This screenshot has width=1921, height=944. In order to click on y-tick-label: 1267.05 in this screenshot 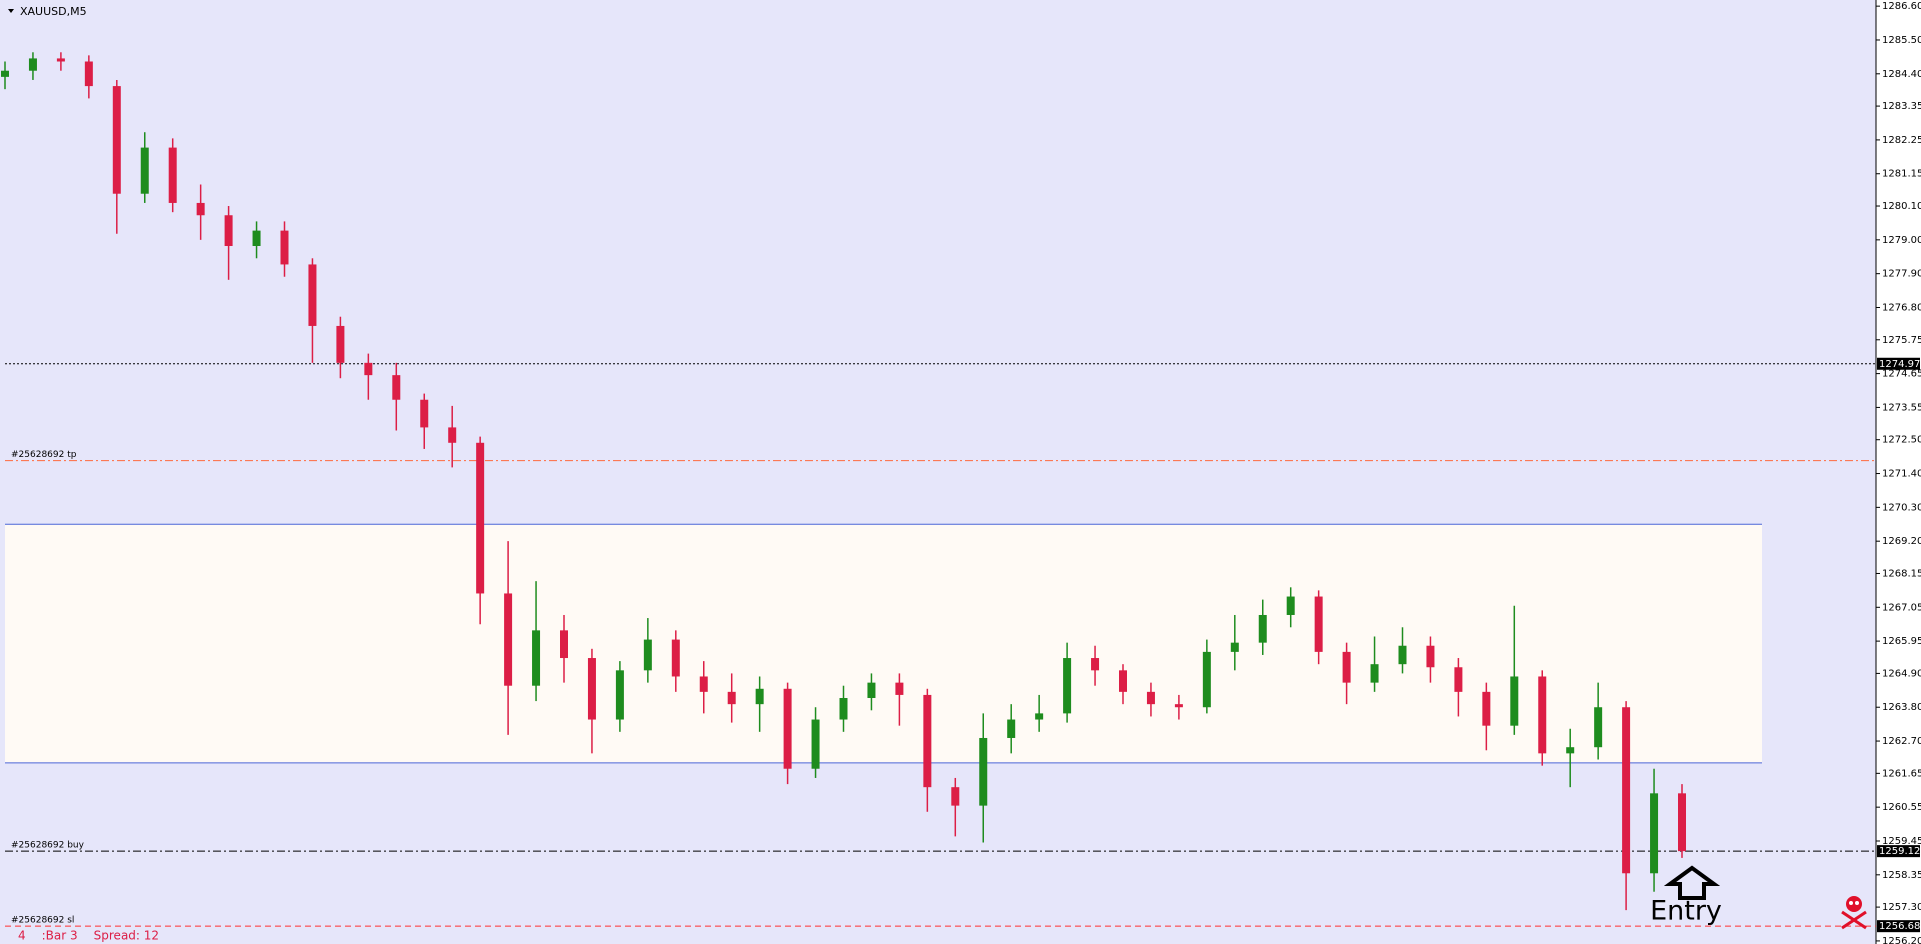, I will do `click(1901, 607)`.